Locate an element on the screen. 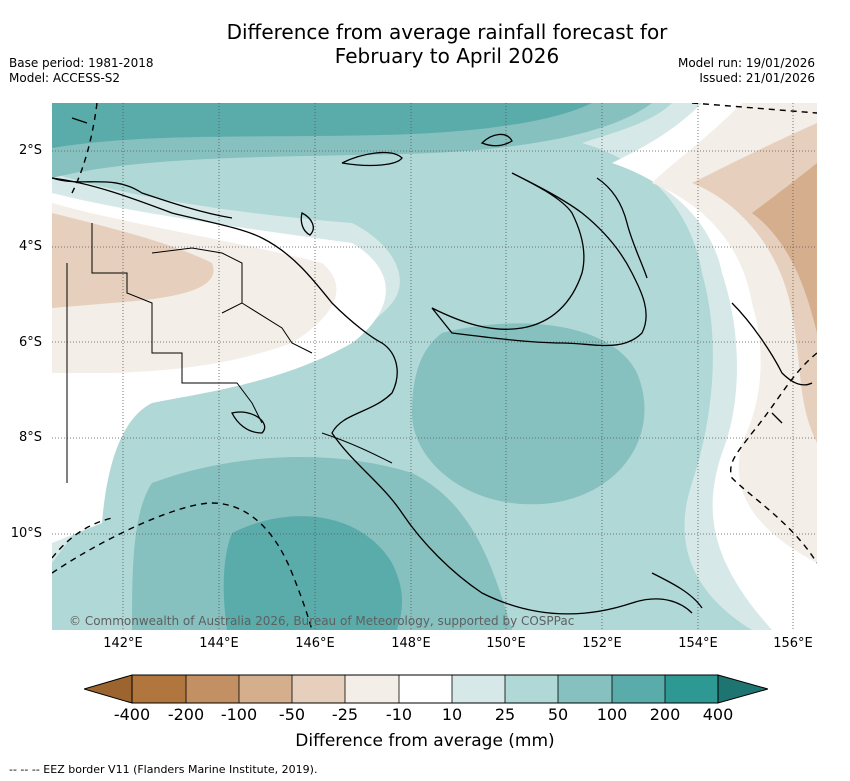 The width and height of the screenshot is (850, 781). lon-label-142e: 142°E is located at coordinates (123, 643).